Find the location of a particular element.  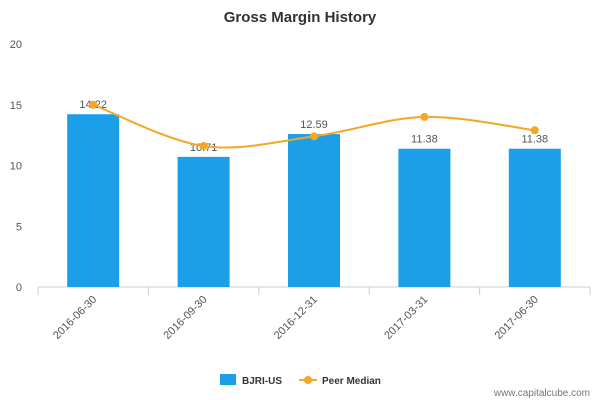

legend: BJRI-US Peer Median is located at coordinates (300, 380).